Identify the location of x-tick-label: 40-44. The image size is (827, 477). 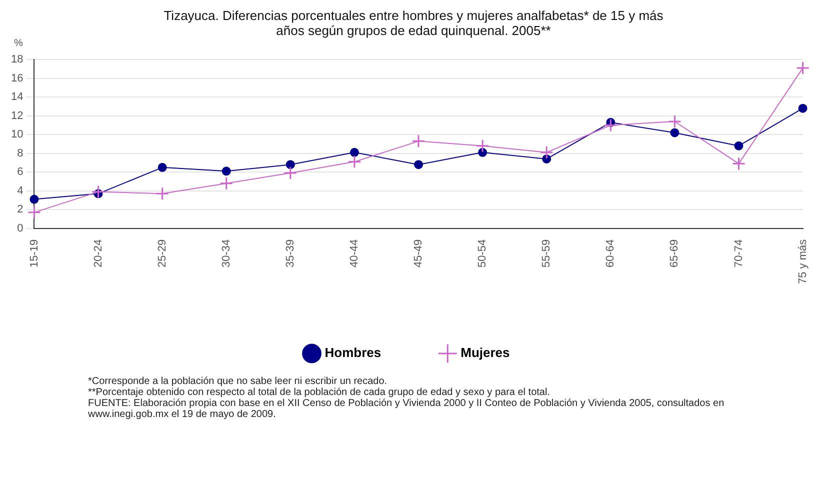
(354, 253).